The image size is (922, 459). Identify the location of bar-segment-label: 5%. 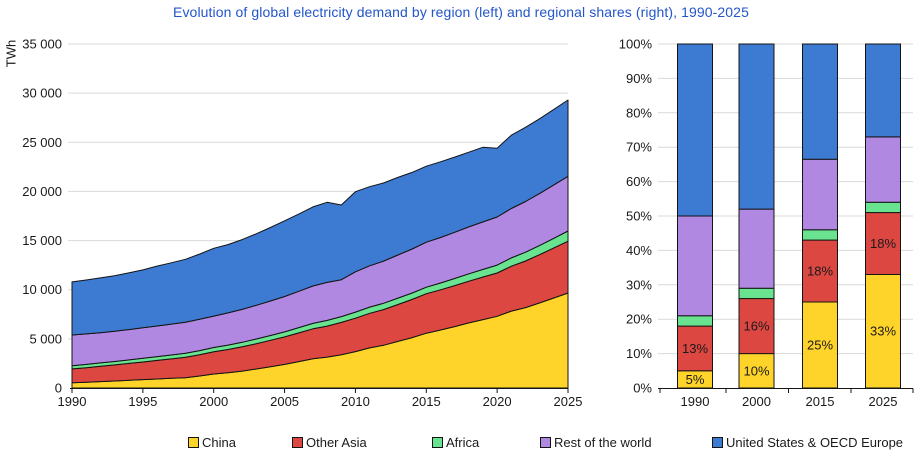
(695, 379).